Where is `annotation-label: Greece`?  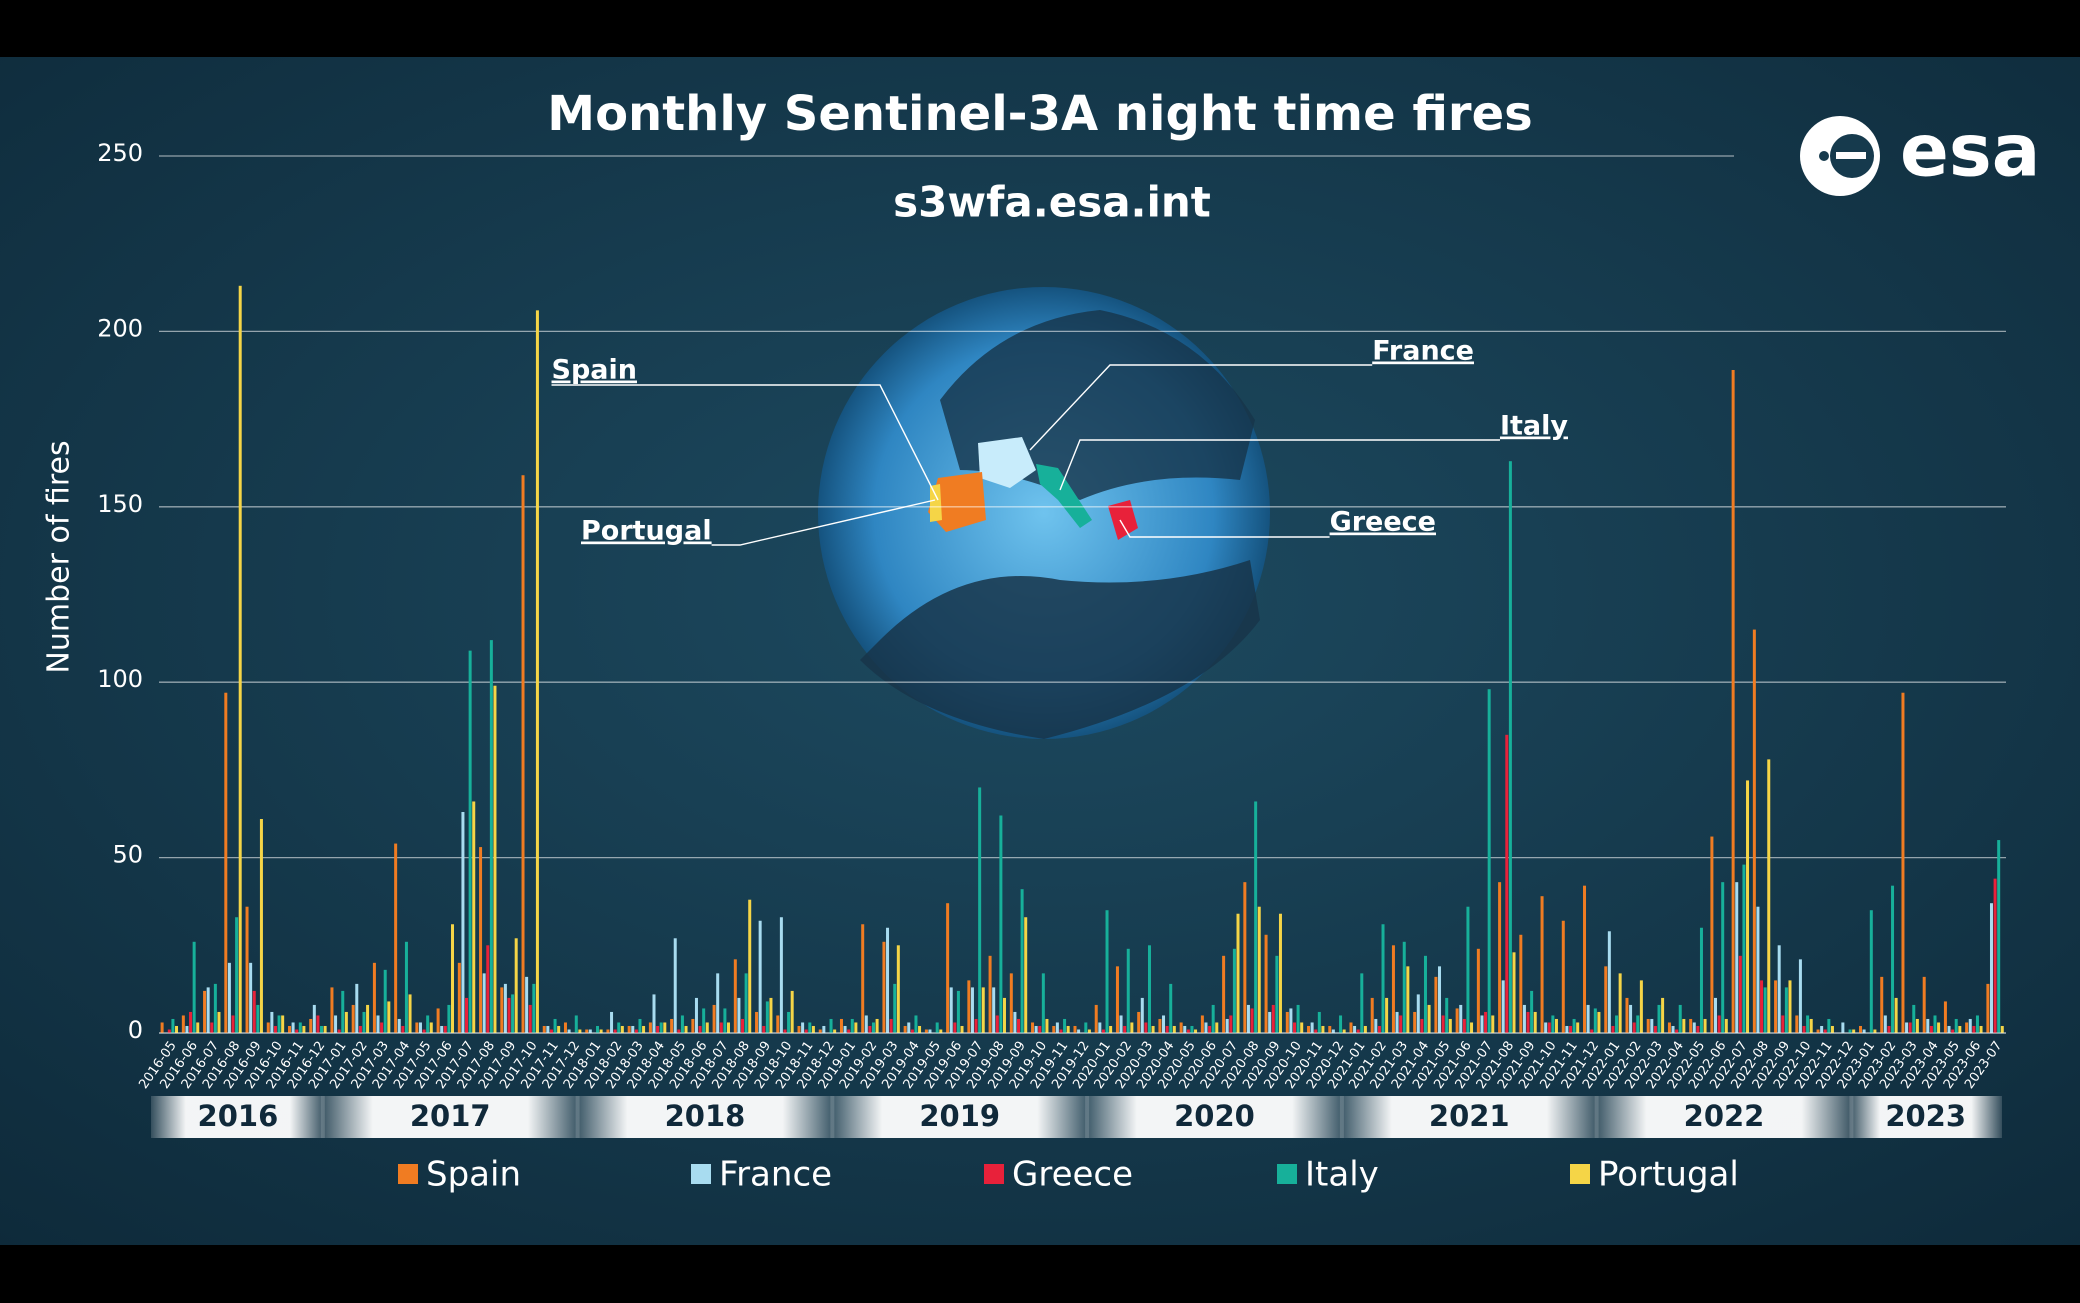 annotation-label: Greece is located at coordinates (1383, 522).